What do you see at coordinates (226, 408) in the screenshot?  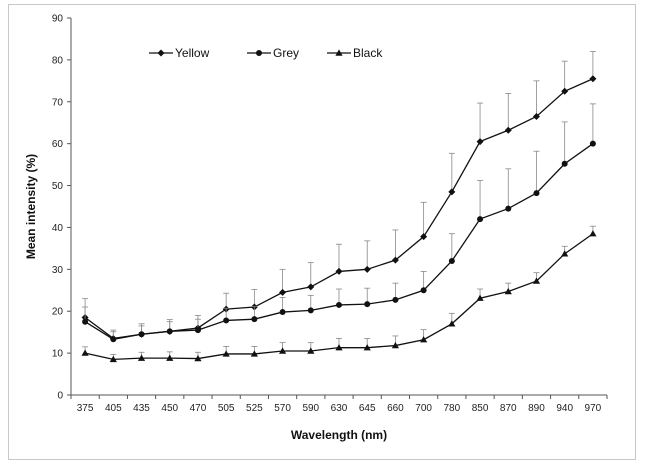 I see `x-tick-label: 505` at bounding box center [226, 408].